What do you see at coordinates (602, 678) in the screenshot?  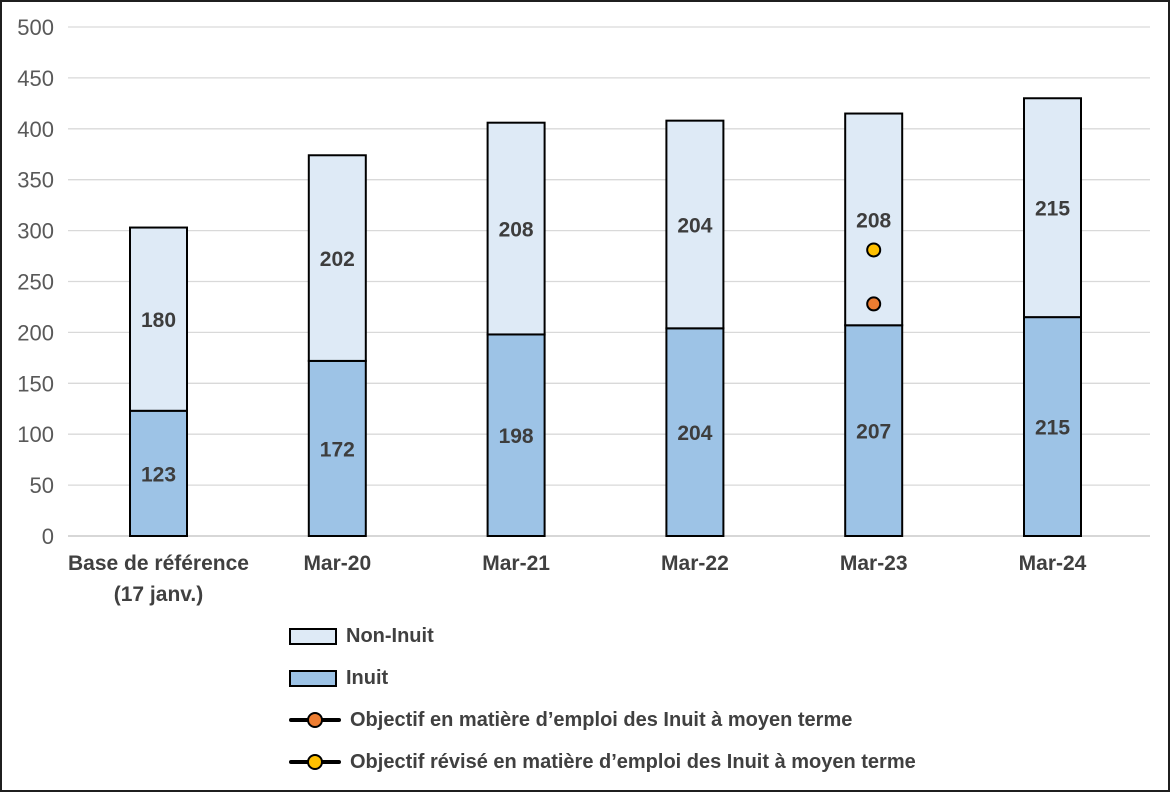 I see `legend-item-inuit: Inuit` at bounding box center [602, 678].